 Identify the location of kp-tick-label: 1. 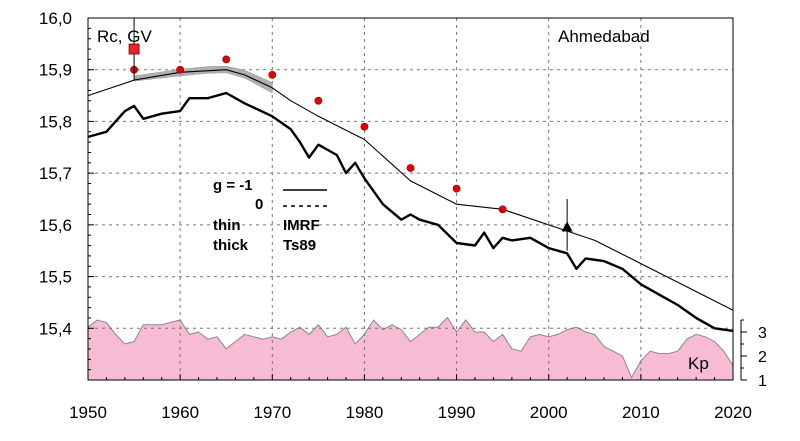
(762, 381).